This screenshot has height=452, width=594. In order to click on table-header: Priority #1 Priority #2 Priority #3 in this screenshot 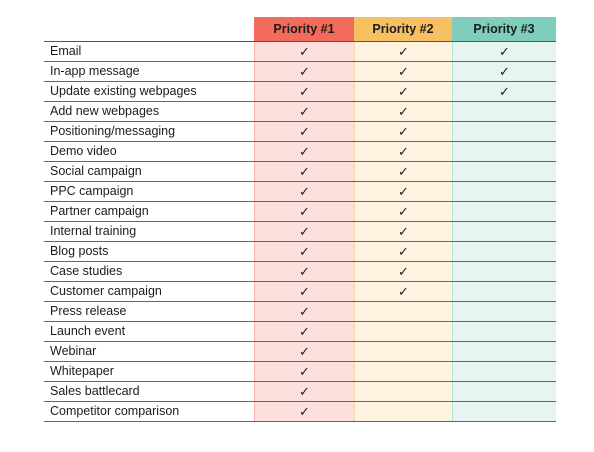, I will do `click(300, 29)`.